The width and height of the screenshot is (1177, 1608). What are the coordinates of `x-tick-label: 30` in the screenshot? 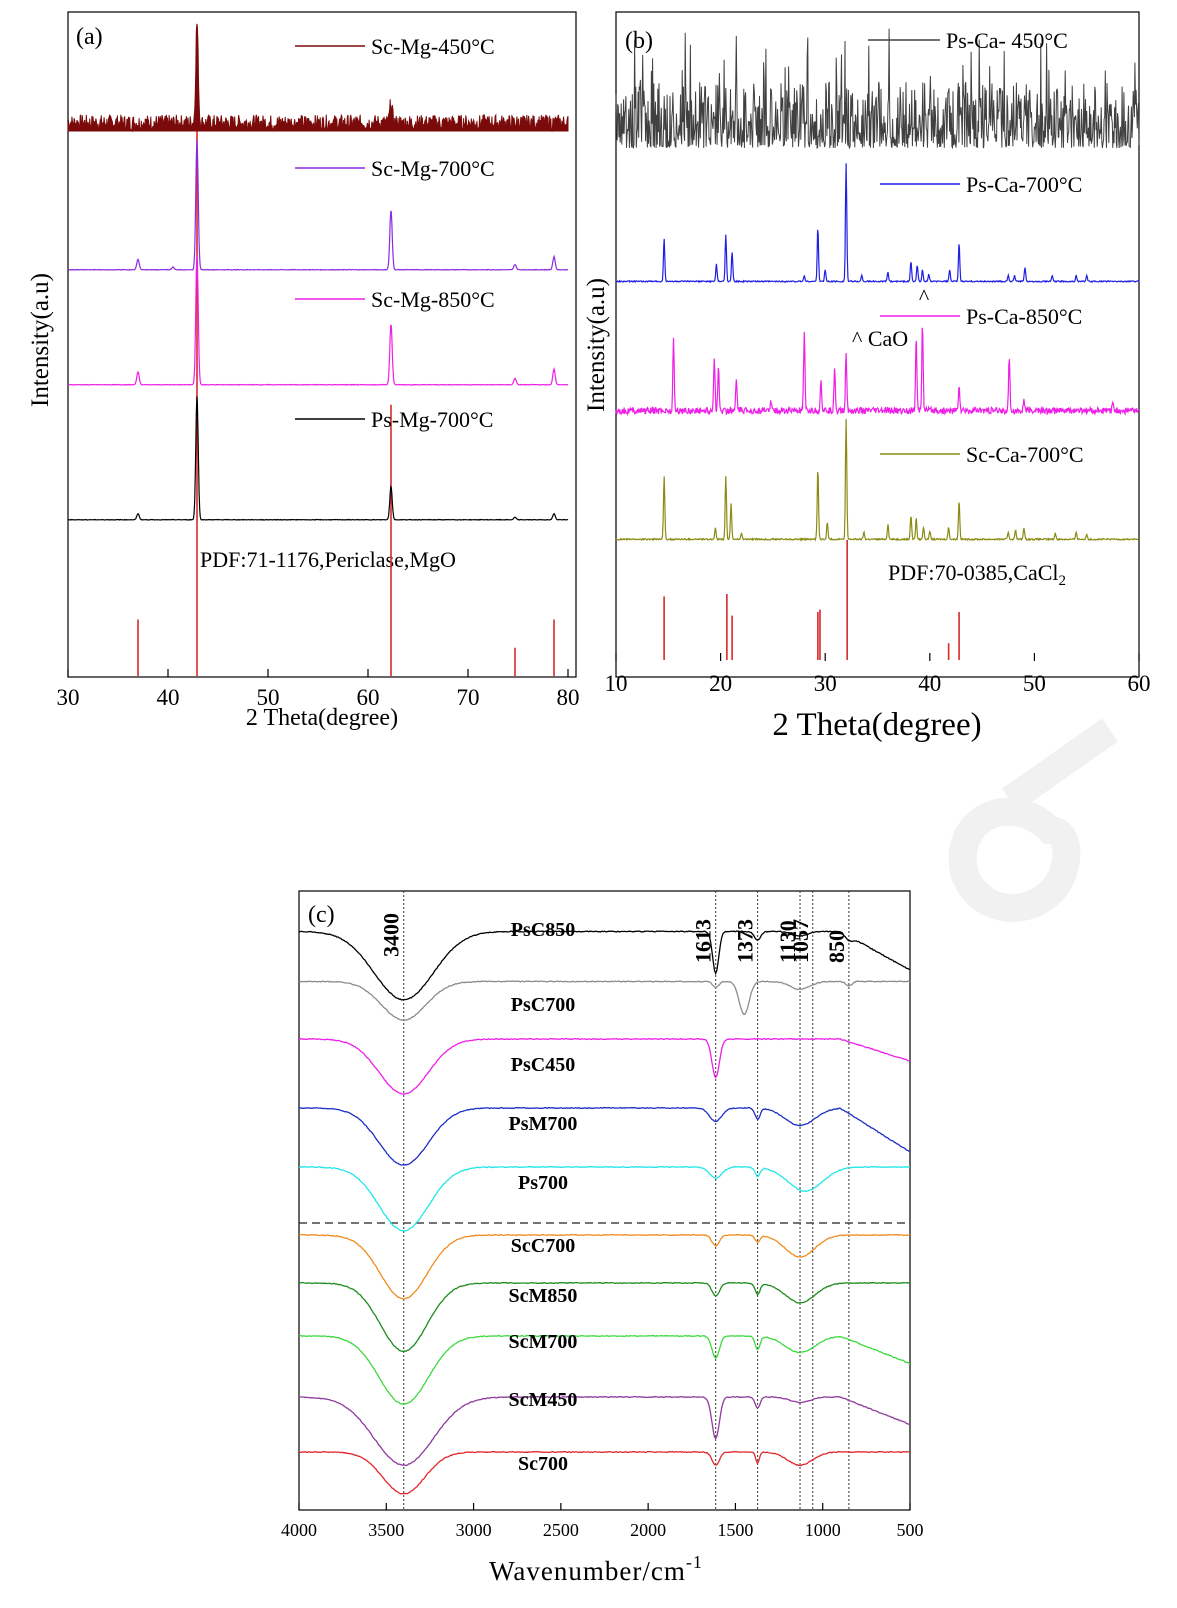 It's located at (825, 683).